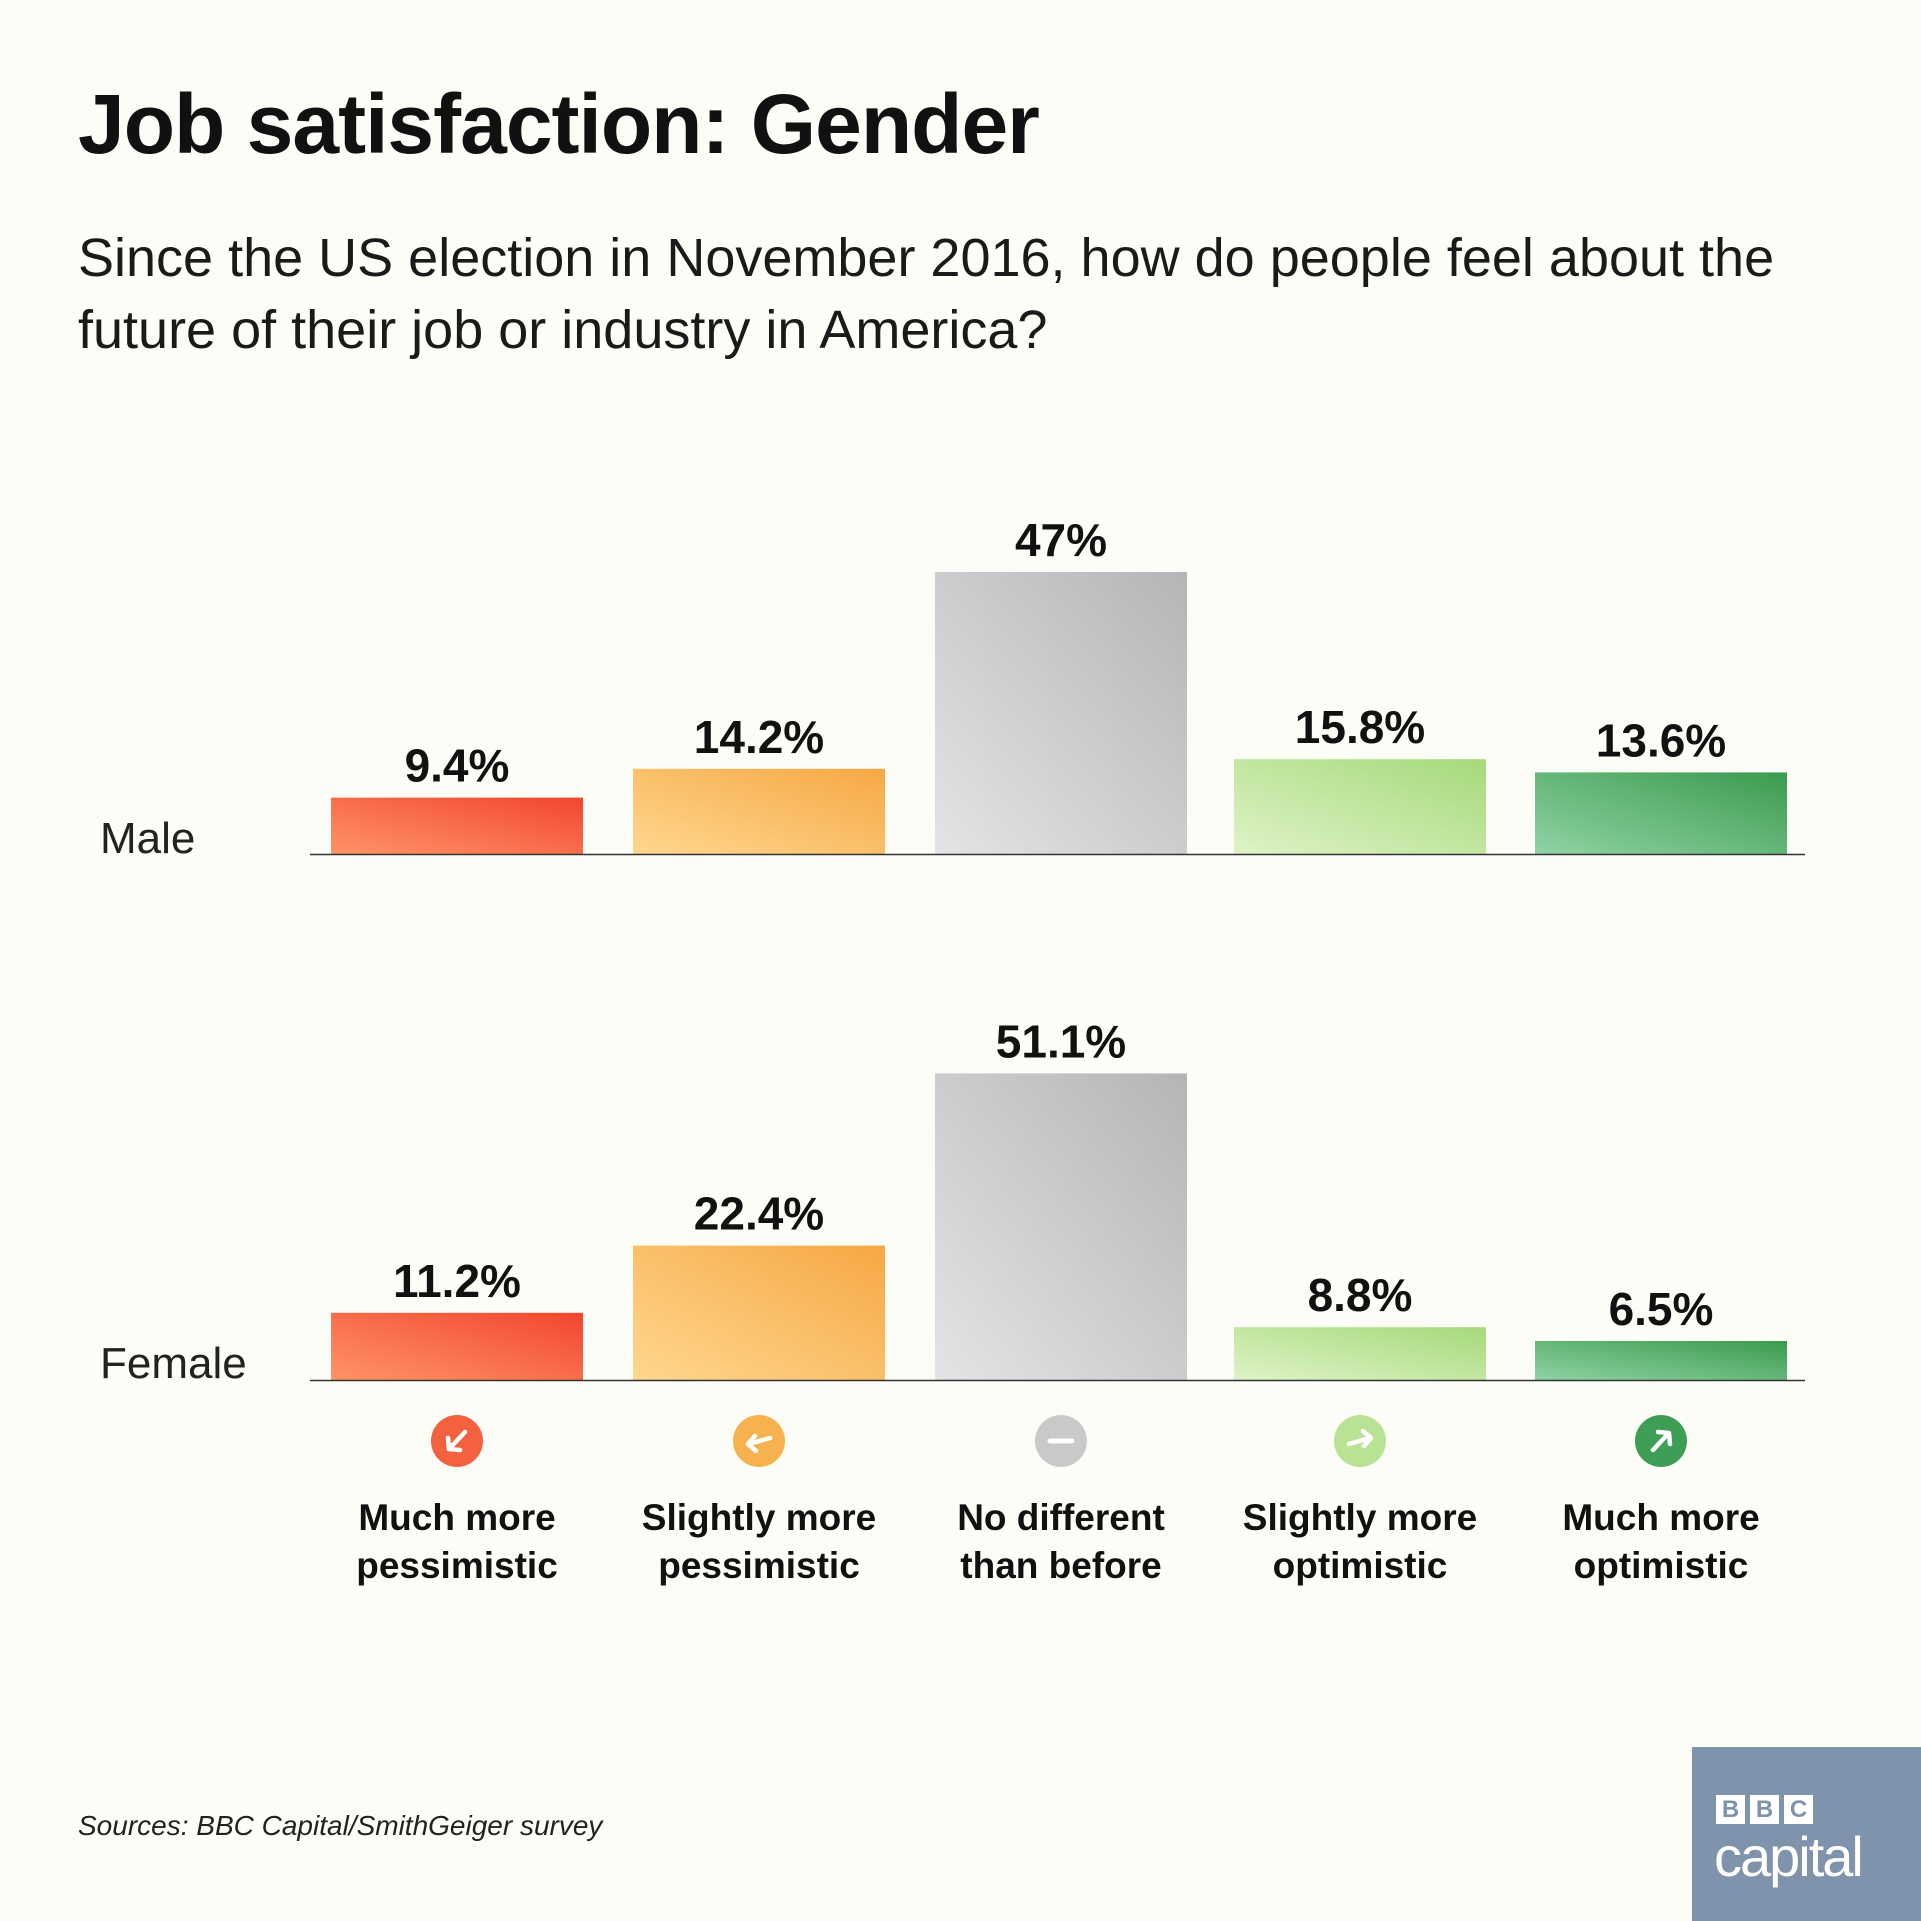  I want to click on arrow-up-right-icon, so click(1661, 1441).